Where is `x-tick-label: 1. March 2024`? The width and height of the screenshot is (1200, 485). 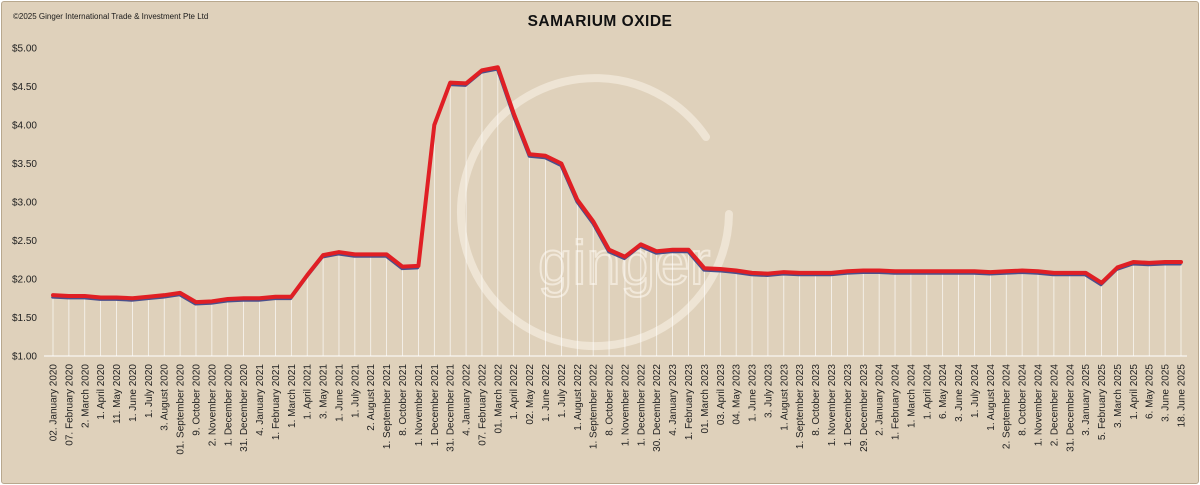 x-tick-label: 1. March 2024 is located at coordinates (911, 396).